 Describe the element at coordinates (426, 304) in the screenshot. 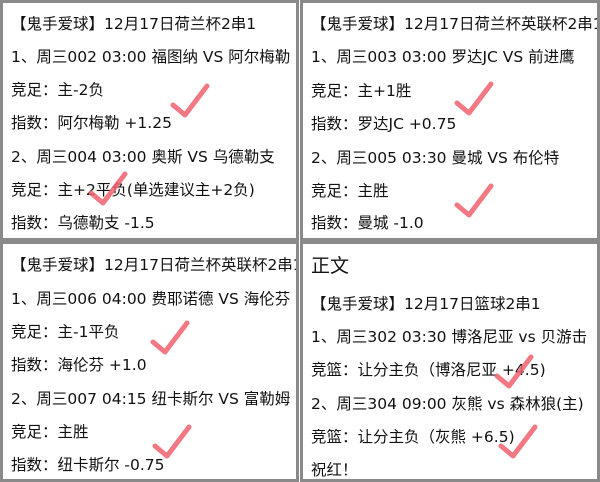

I see `panel-heading: 【鬼手爱球】12月17日篮球2串1` at that location.